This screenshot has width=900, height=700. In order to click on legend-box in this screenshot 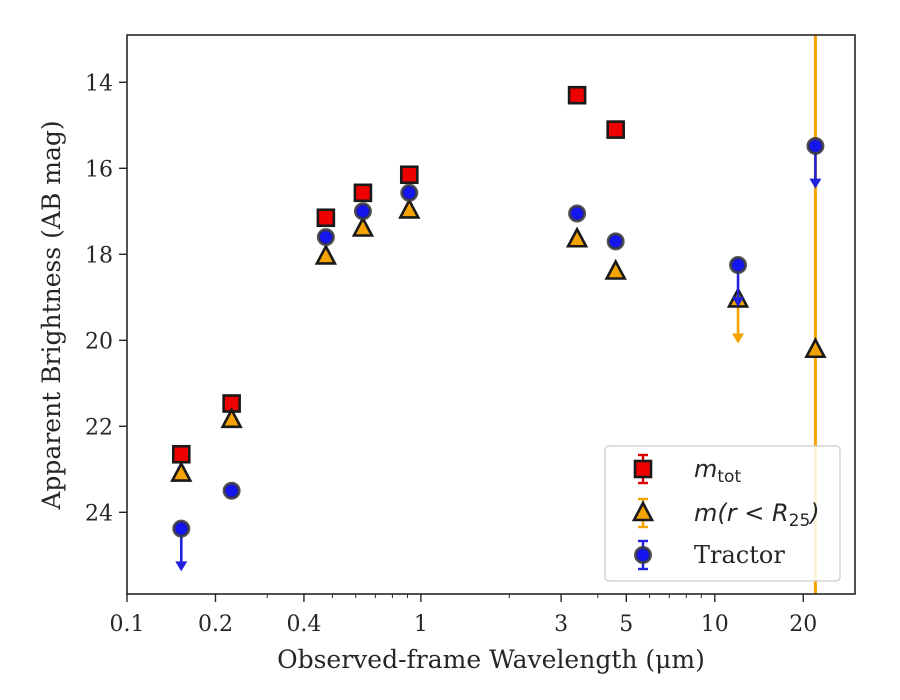, I will do `click(722, 513)`.